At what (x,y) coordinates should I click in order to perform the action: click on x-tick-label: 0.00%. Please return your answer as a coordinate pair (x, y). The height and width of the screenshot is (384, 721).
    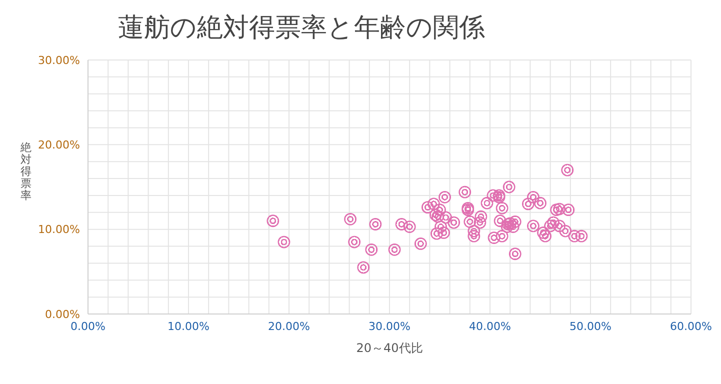
    Looking at the image, I should click on (88, 326).